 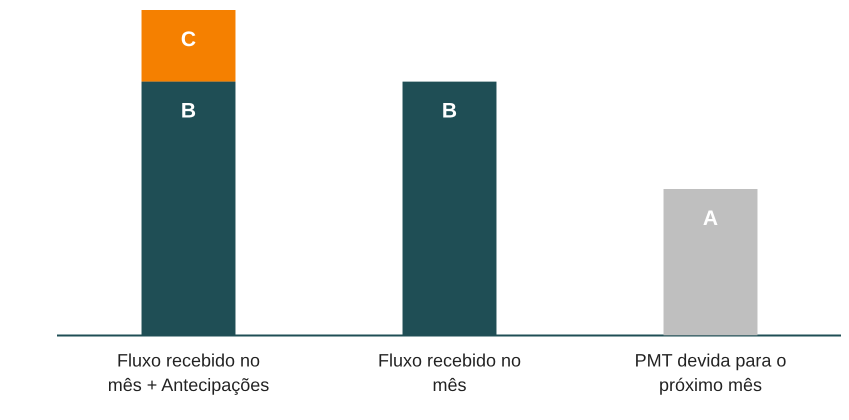 I want to click on series-label: A, so click(x=710, y=218).